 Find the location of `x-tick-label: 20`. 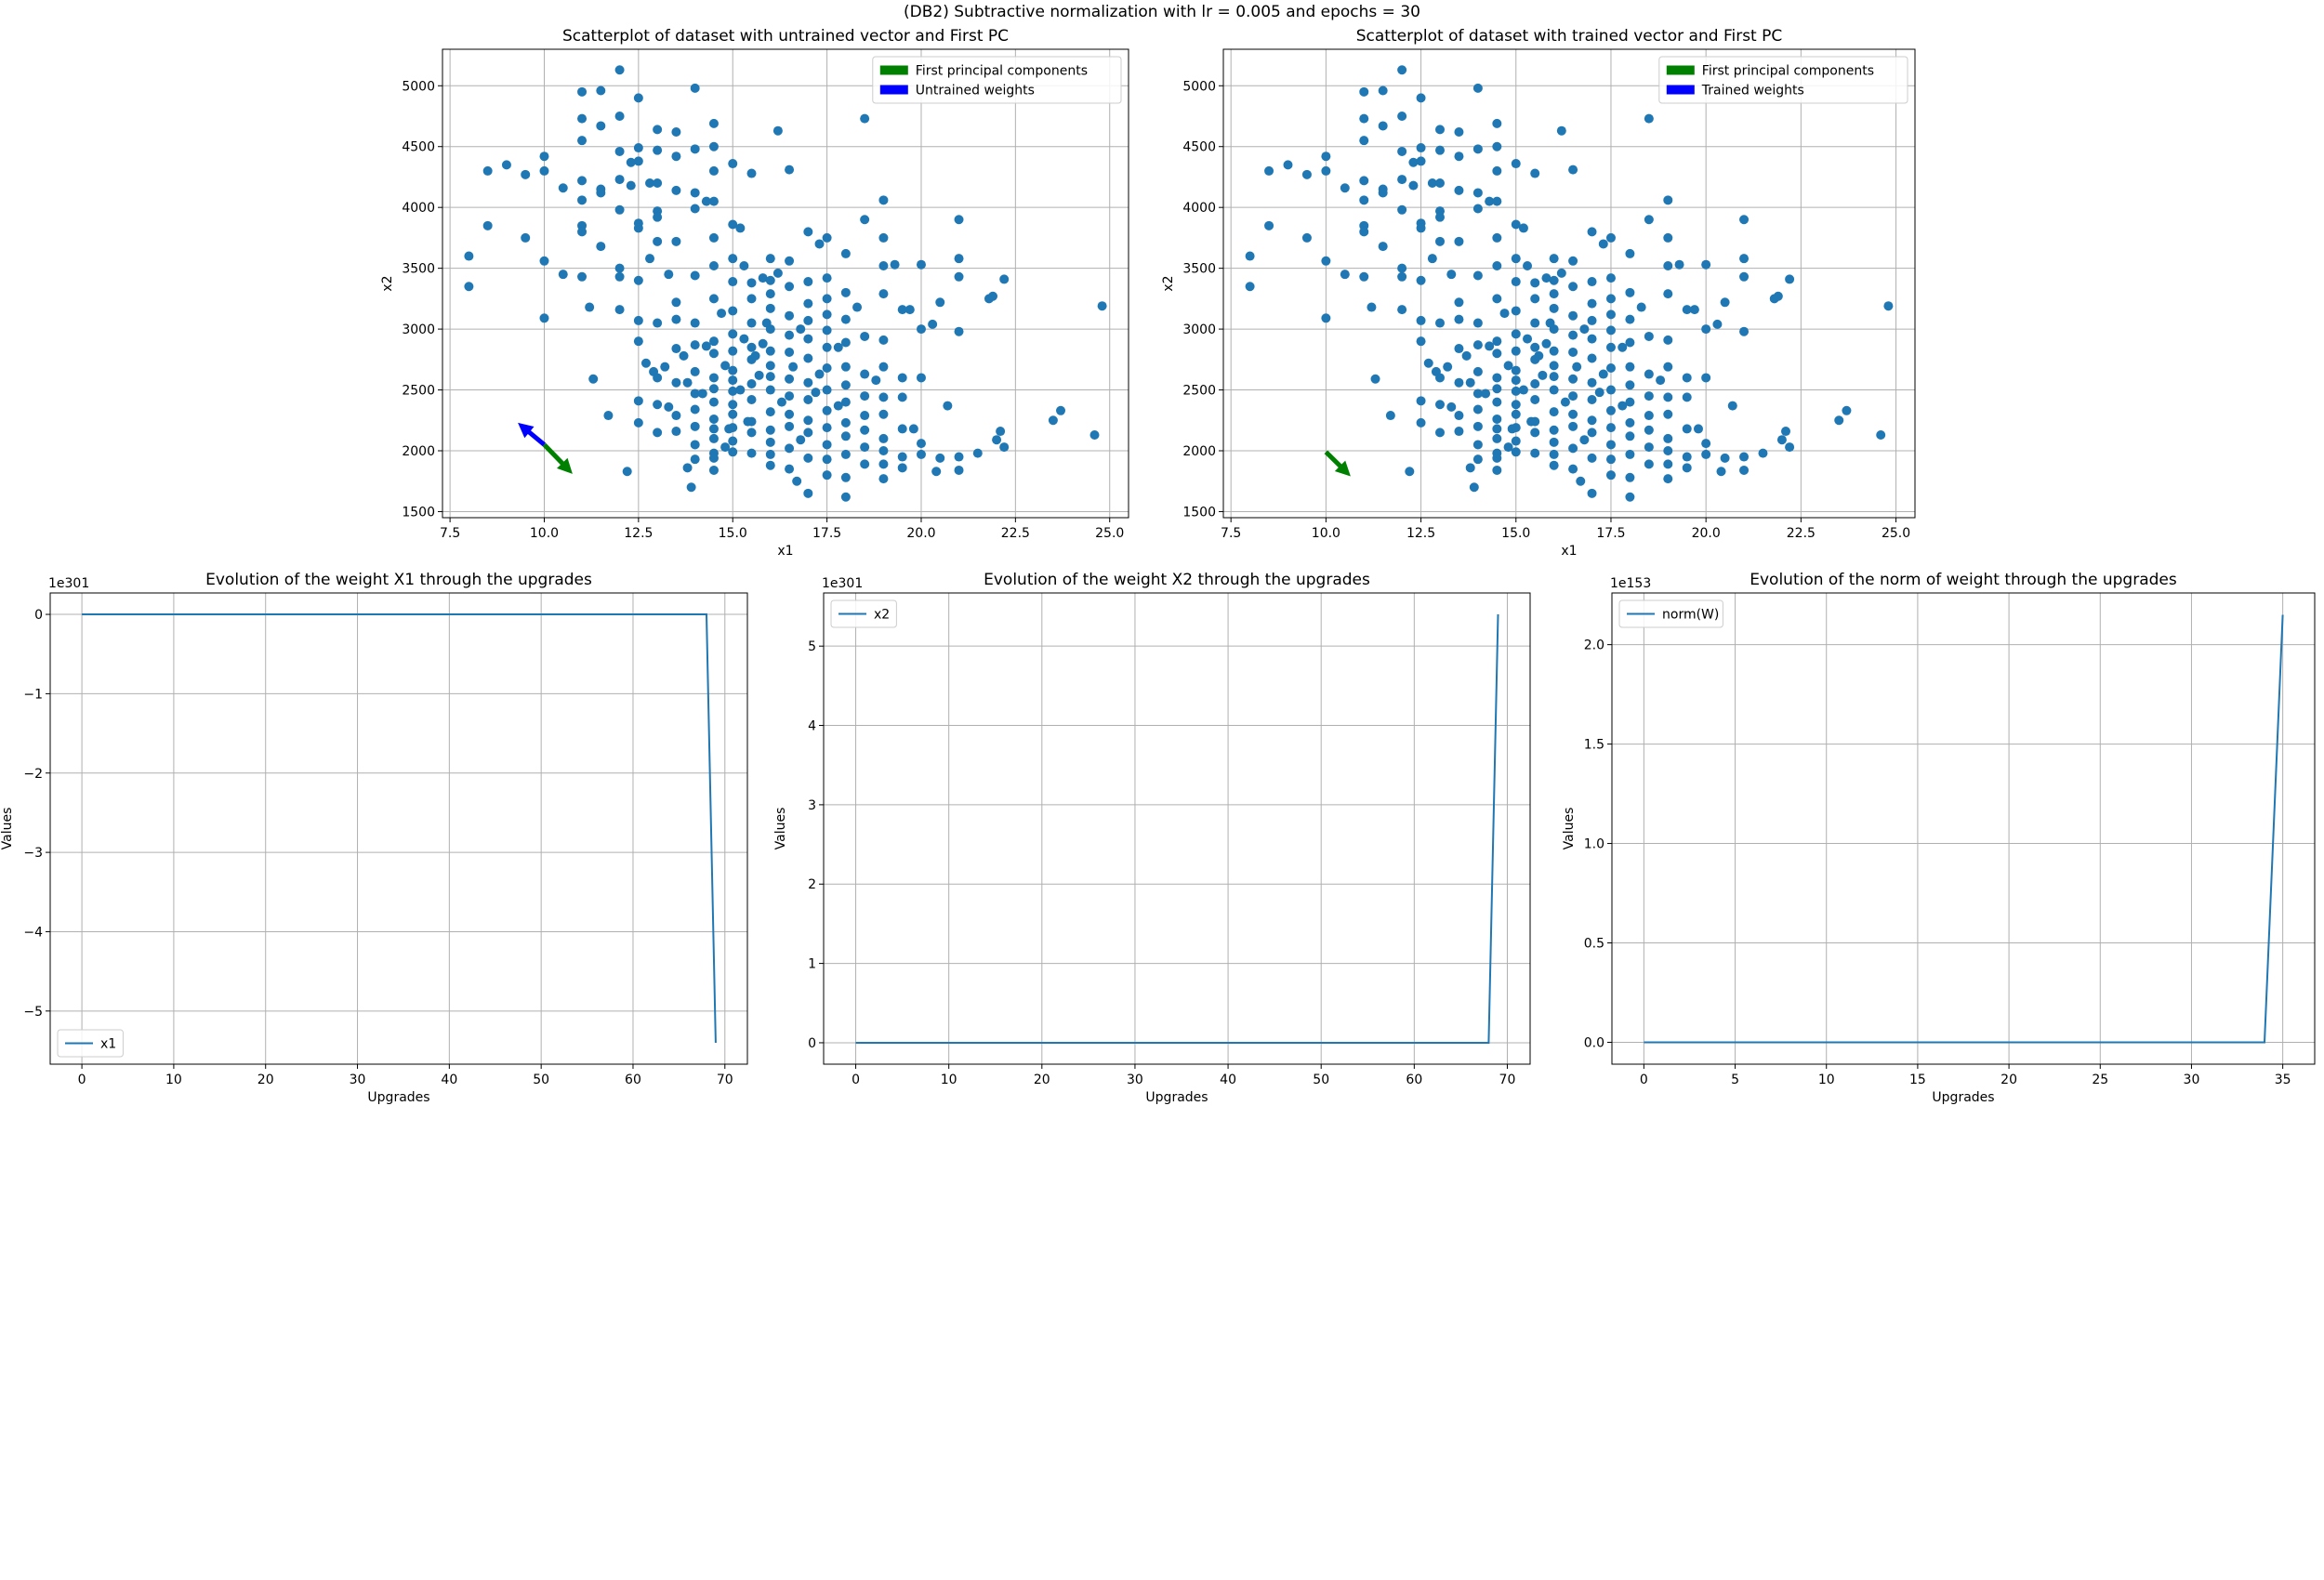

x-tick-label: 20 is located at coordinates (2008, 1080).